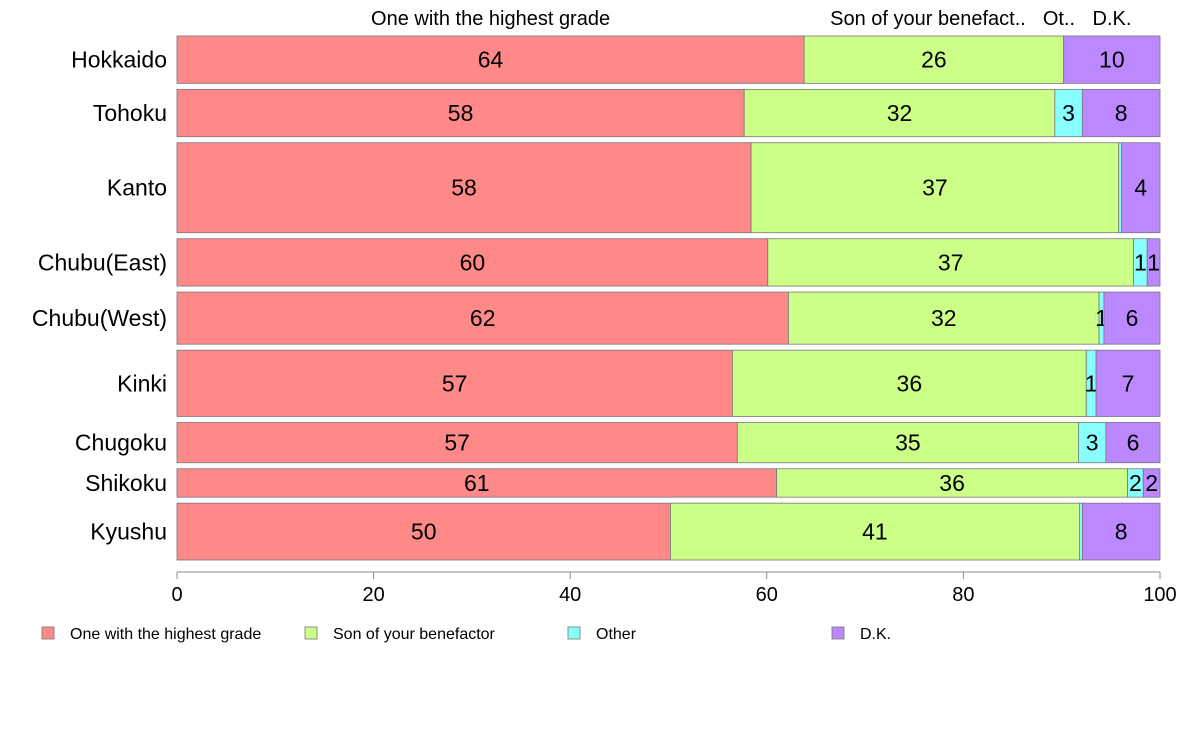  I want to click on category-label: Tohoku, so click(130, 113).